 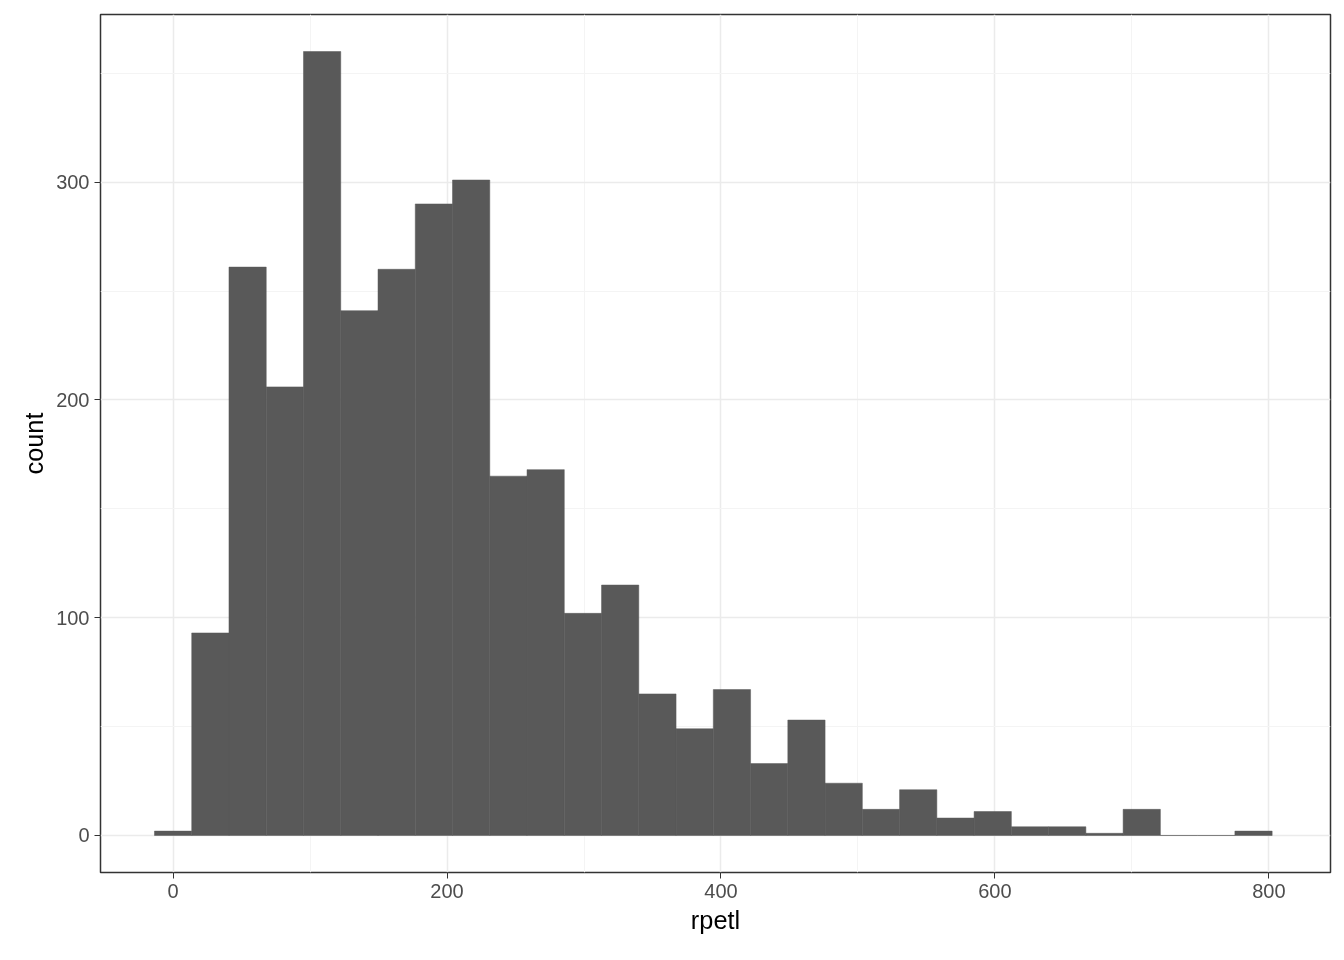 What do you see at coordinates (84, 835) in the screenshot?
I see `y-tick-label: 0` at bounding box center [84, 835].